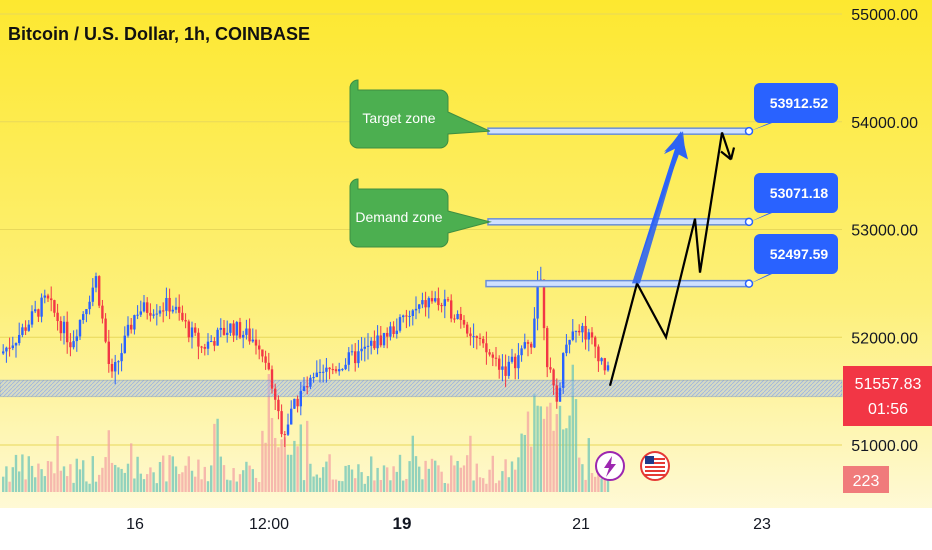  Describe the element at coordinates (619, 222) in the screenshot. I see `level-line` at that location.